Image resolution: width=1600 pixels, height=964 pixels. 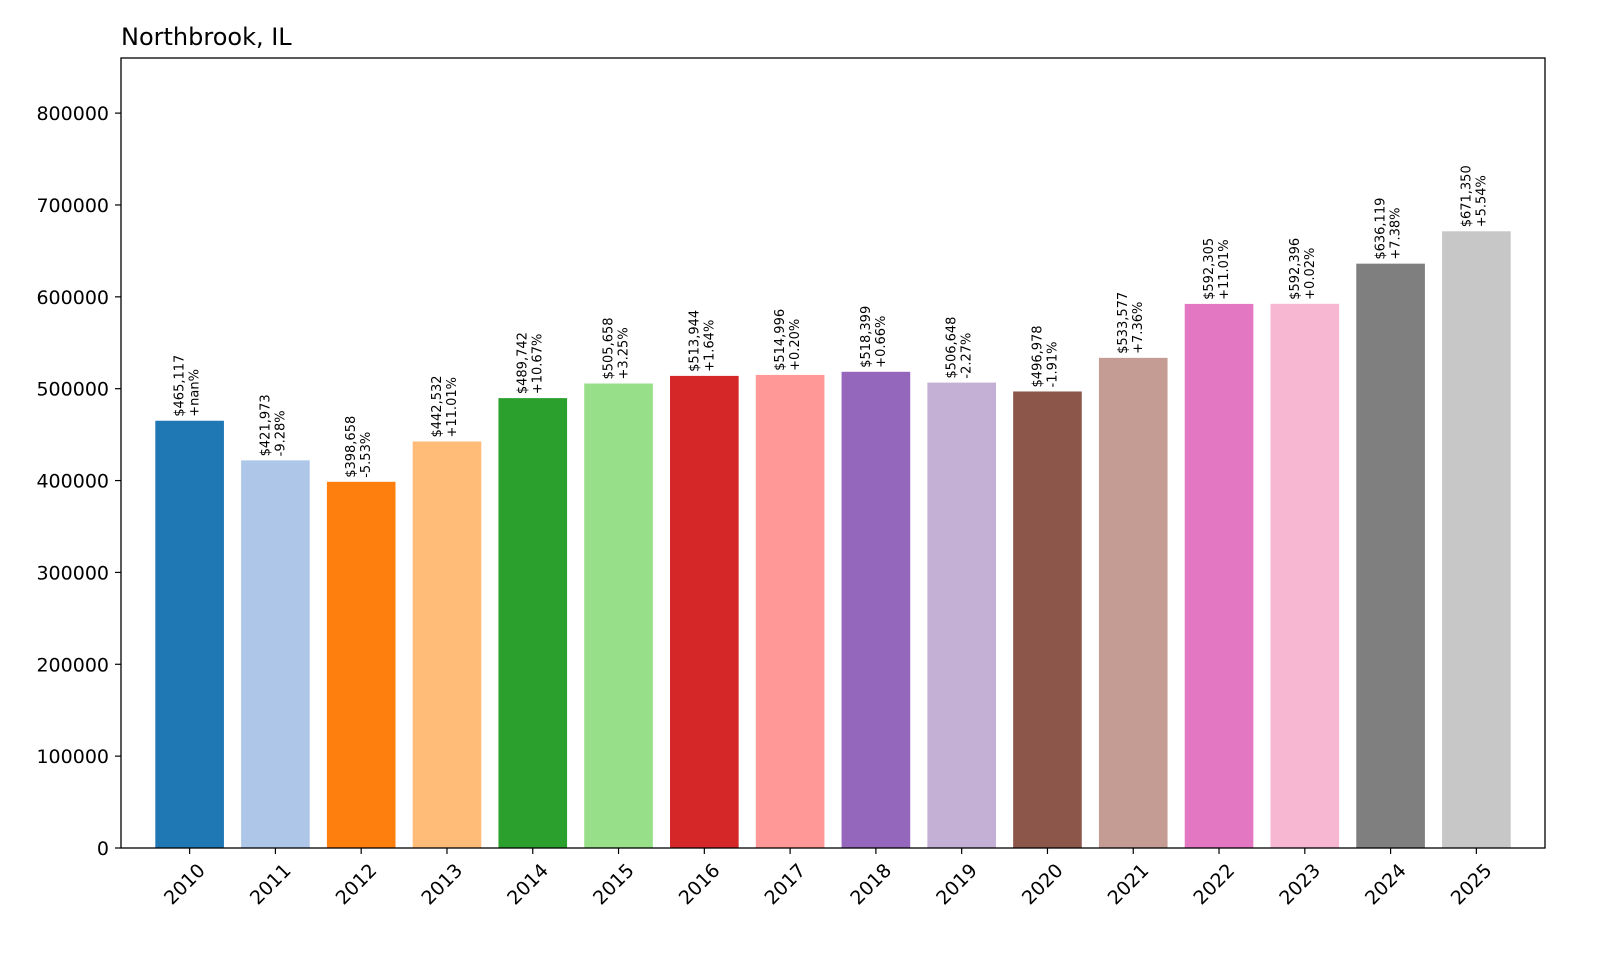 What do you see at coordinates (790, 611) in the screenshot?
I see `bar-2017` at bounding box center [790, 611].